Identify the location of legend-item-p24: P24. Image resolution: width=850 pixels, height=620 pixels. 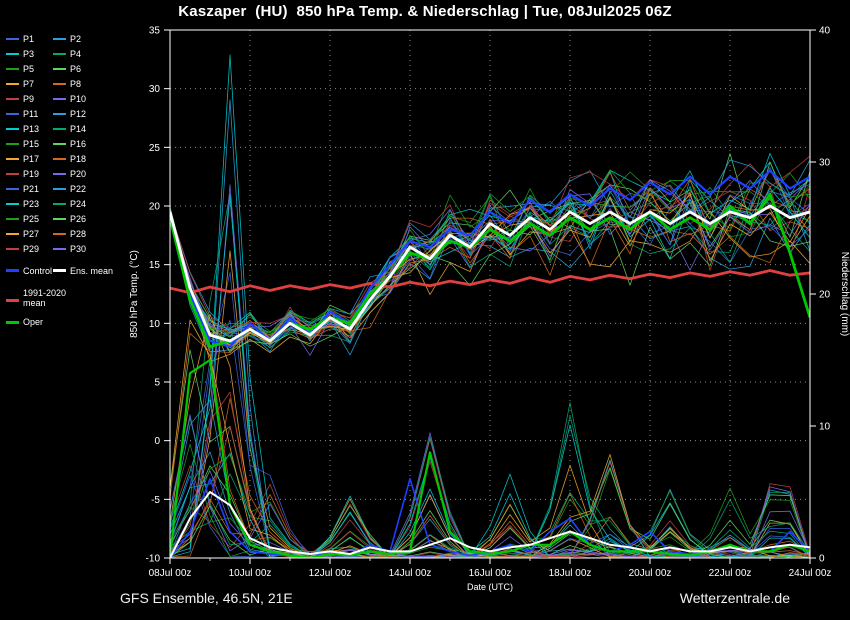
(76, 204).